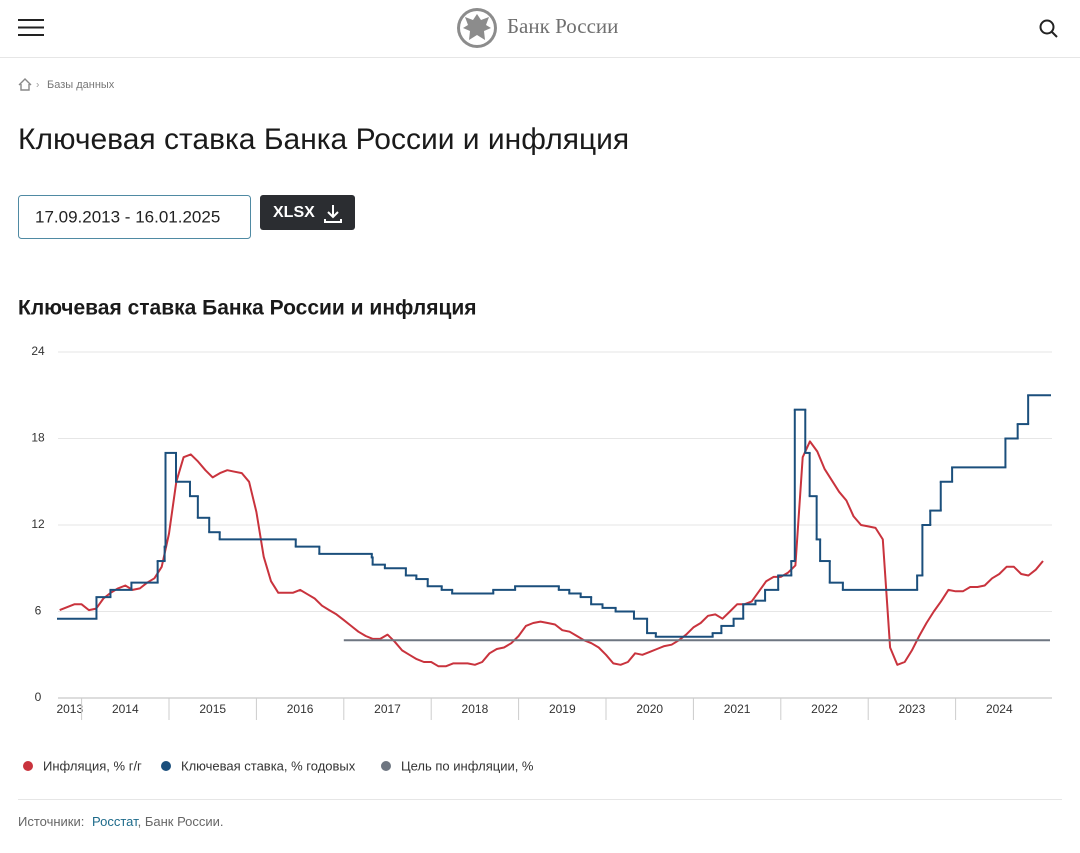 The width and height of the screenshot is (1080, 853). Describe the element at coordinates (31, 27) in the screenshot. I see `menu-button` at that location.